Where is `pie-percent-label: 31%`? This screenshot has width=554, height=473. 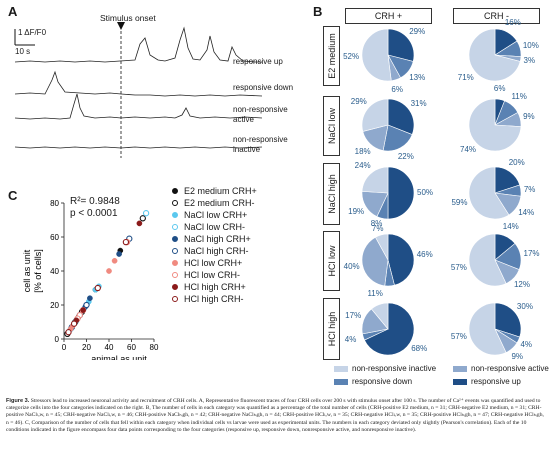
pie-percent-label: 31% is located at coordinates (418, 104).